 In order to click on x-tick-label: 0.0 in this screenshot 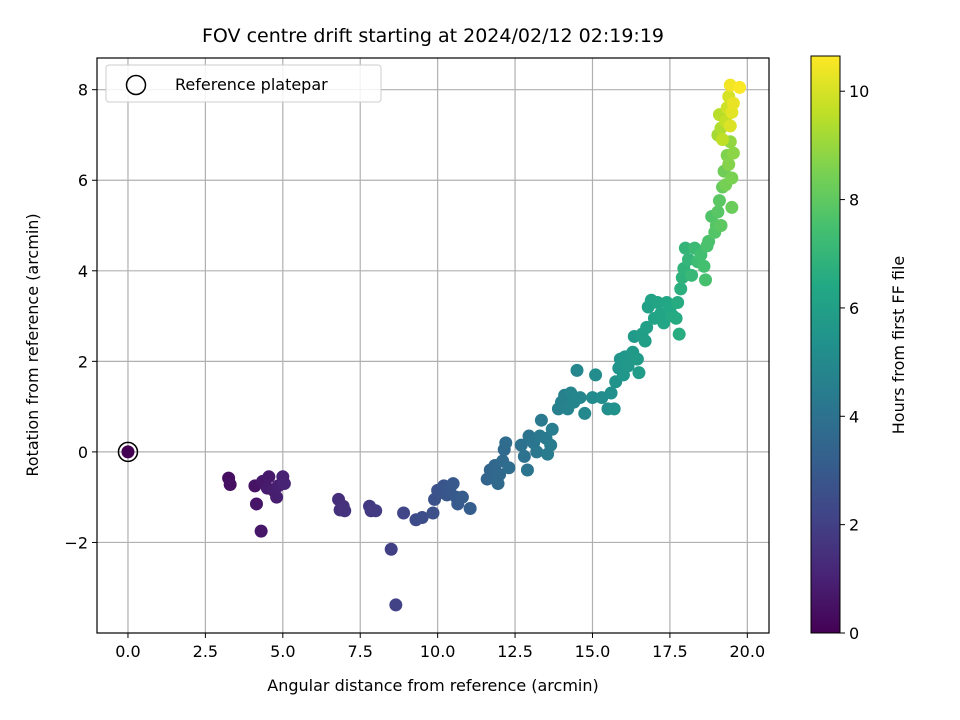, I will do `click(127, 651)`.